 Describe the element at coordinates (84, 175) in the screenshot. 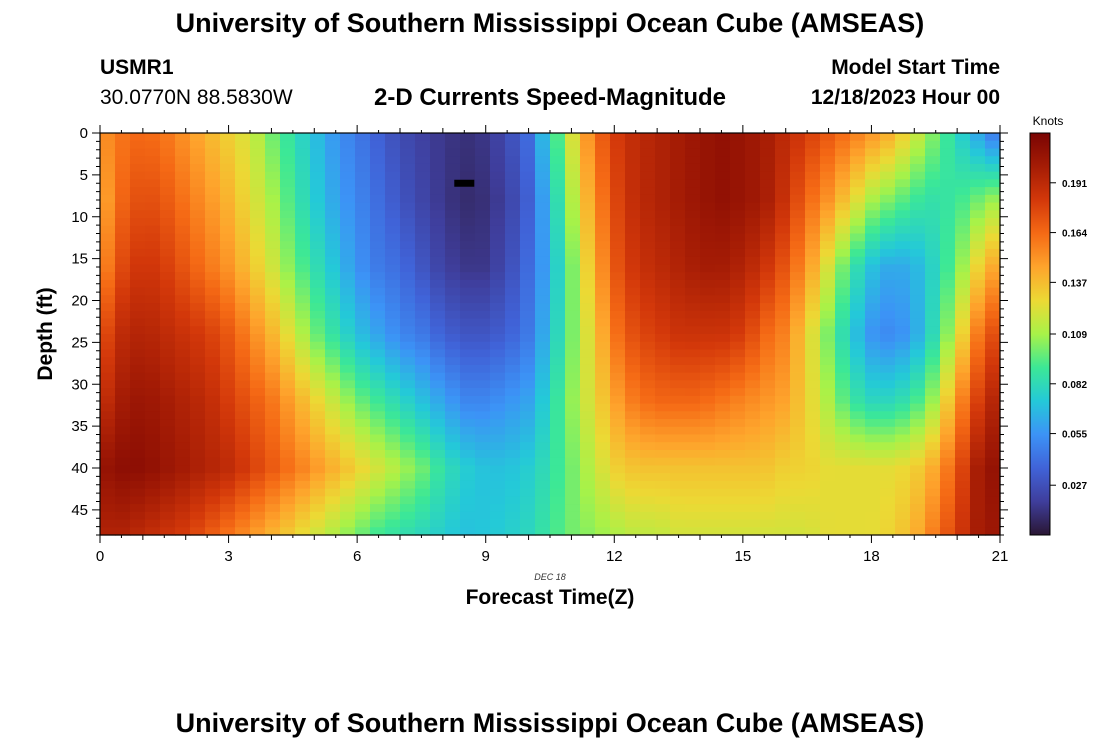

I see `y-tick-label: 5` at that location.